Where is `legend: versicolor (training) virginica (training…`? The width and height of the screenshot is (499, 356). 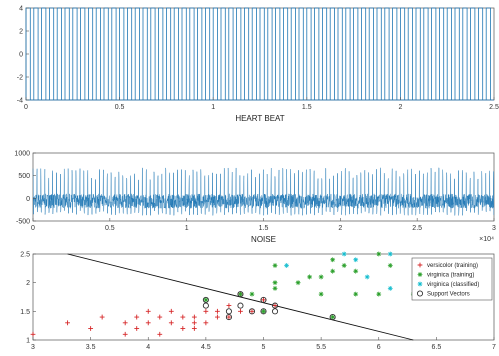 legend: versicolor (training) virginica (training… is located at coordinates (452, 279).